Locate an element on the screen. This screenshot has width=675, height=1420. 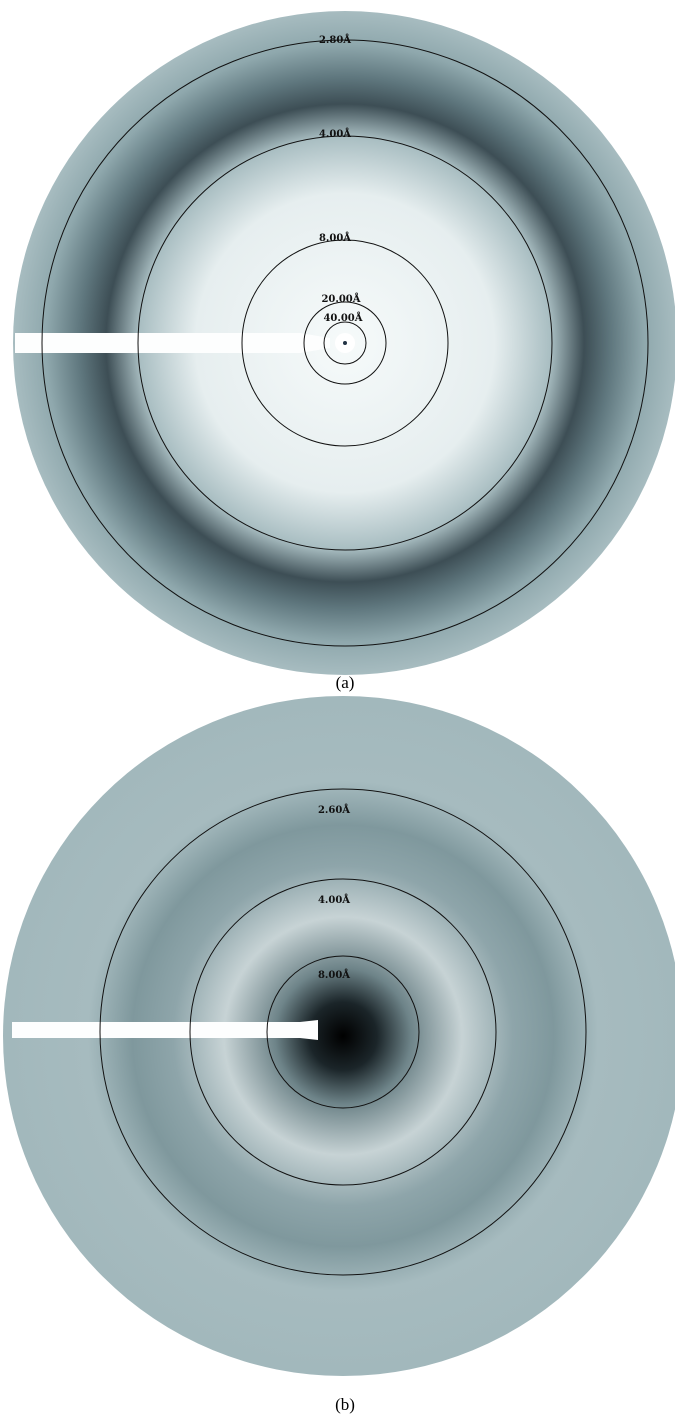
ring-label: 20.00Å is located at coordinates (340, 299).